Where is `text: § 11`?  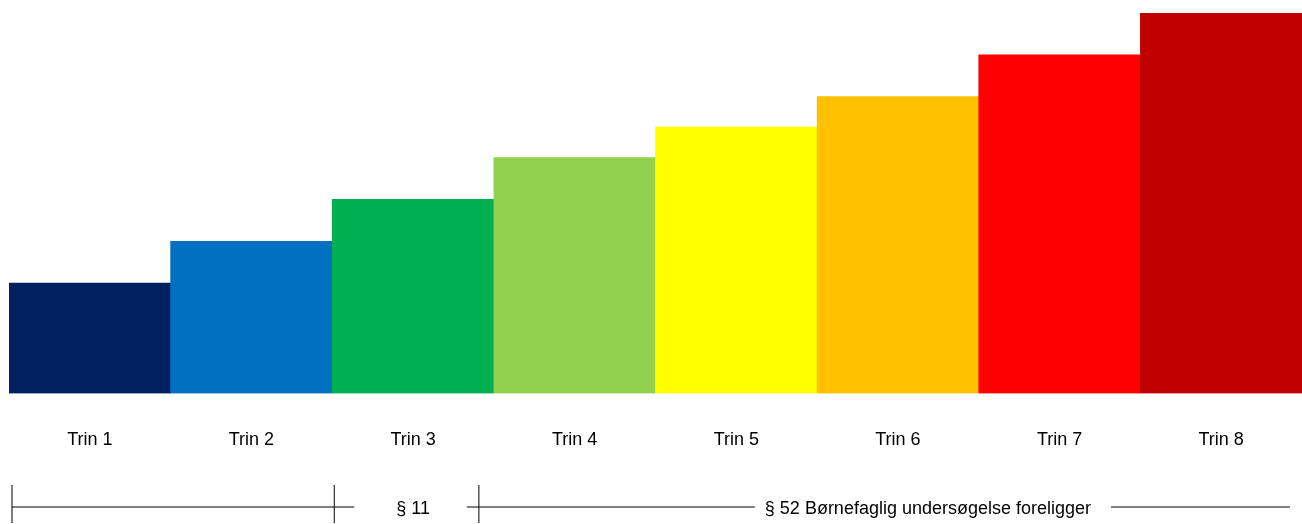 text: § 11 is located at coordinates (413, 507).